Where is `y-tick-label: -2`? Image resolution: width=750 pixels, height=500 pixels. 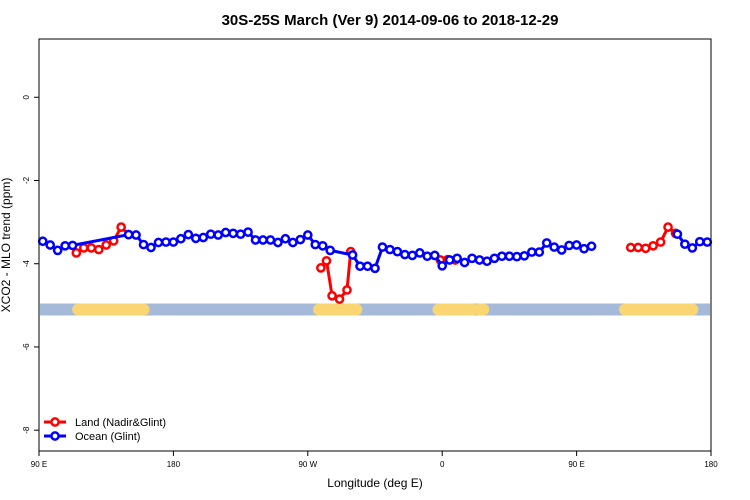
y-tick-label: -2 is located at coordinates (26, 180).